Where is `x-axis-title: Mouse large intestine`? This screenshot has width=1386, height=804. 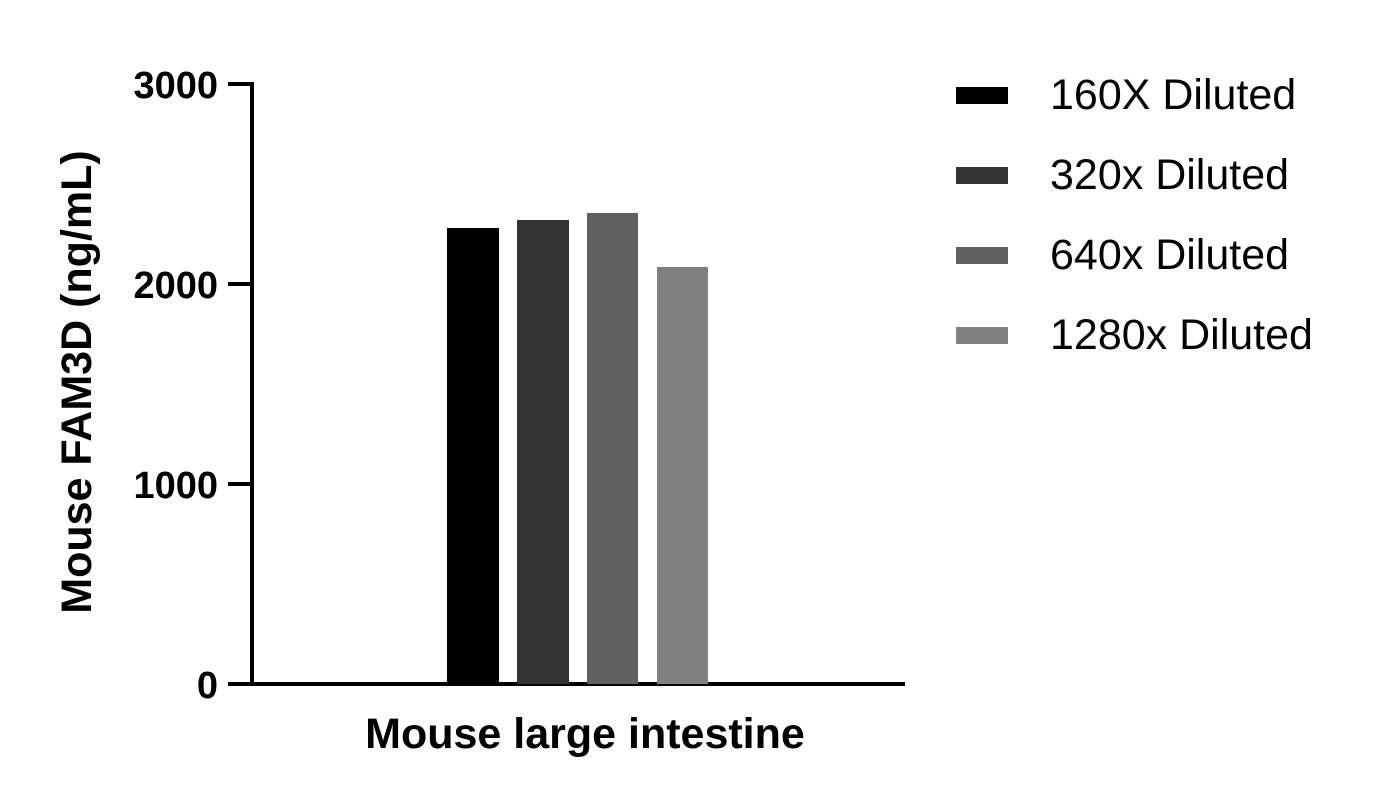
x-axis-title: Mouse large intestine is located at coordinates (585, 734).